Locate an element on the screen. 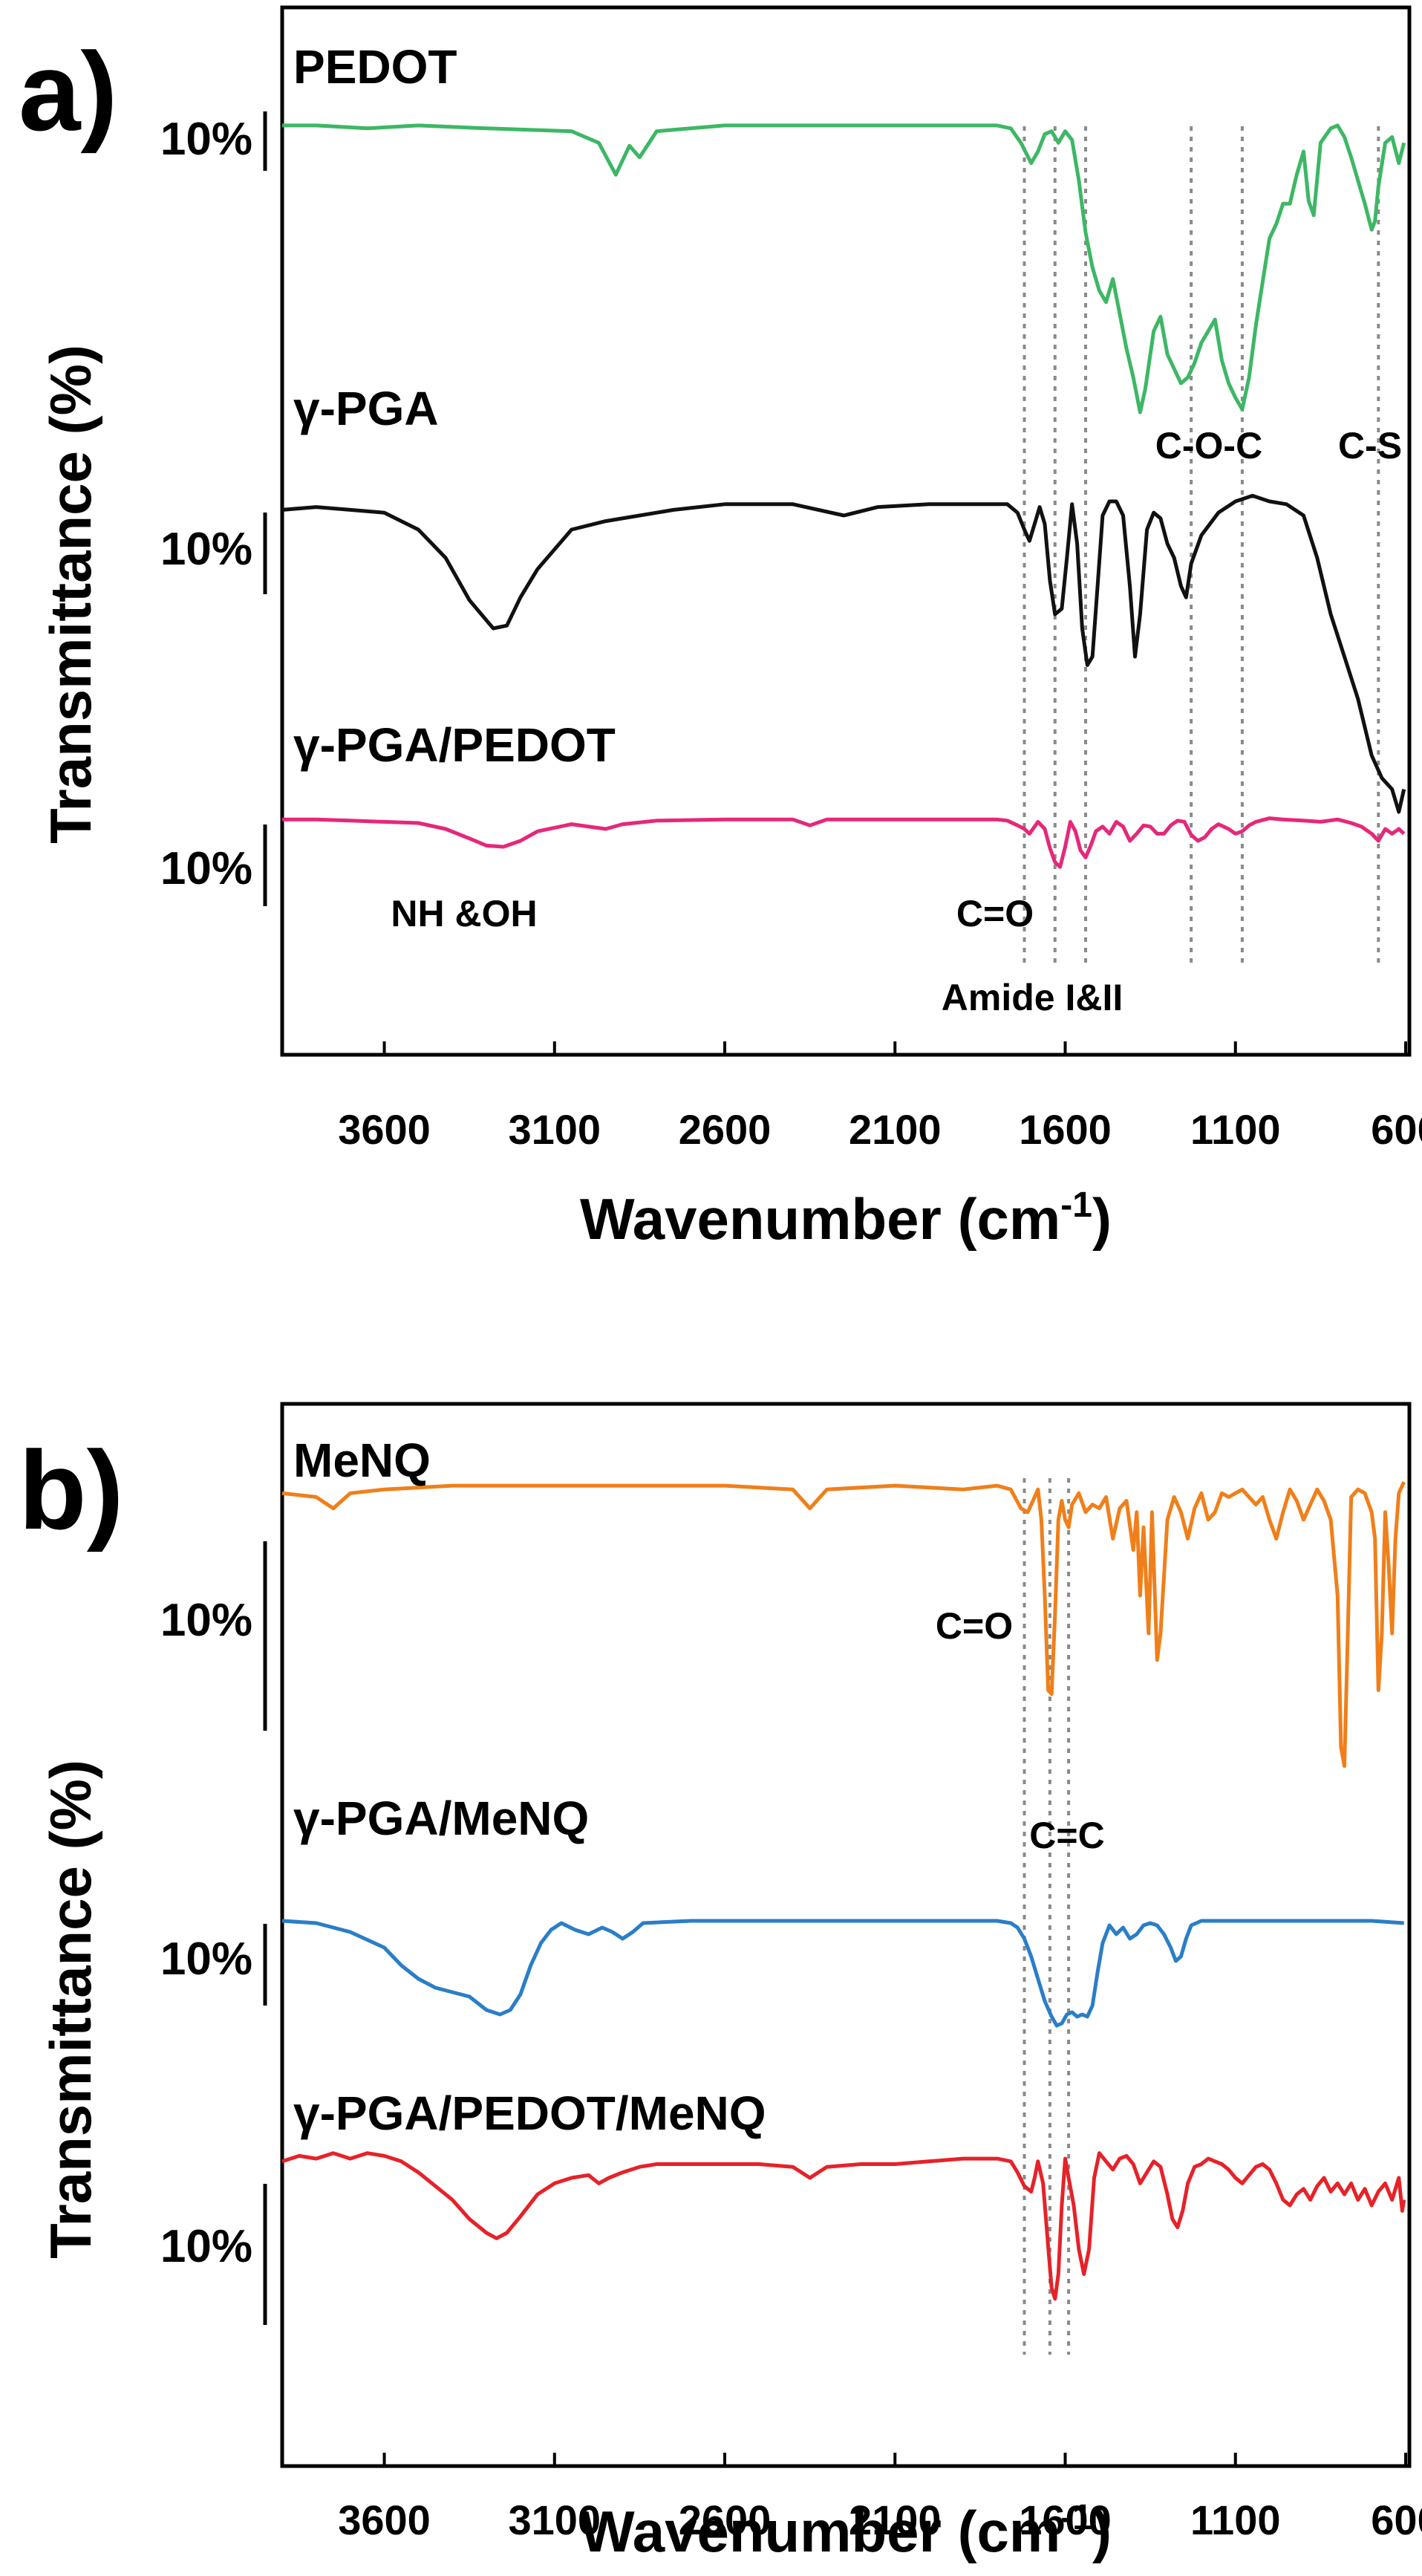 The width and height of the screenshot is (1422, 2576). panel-b-x-tick-label: 600 is located at coordinates (1396, 2520).